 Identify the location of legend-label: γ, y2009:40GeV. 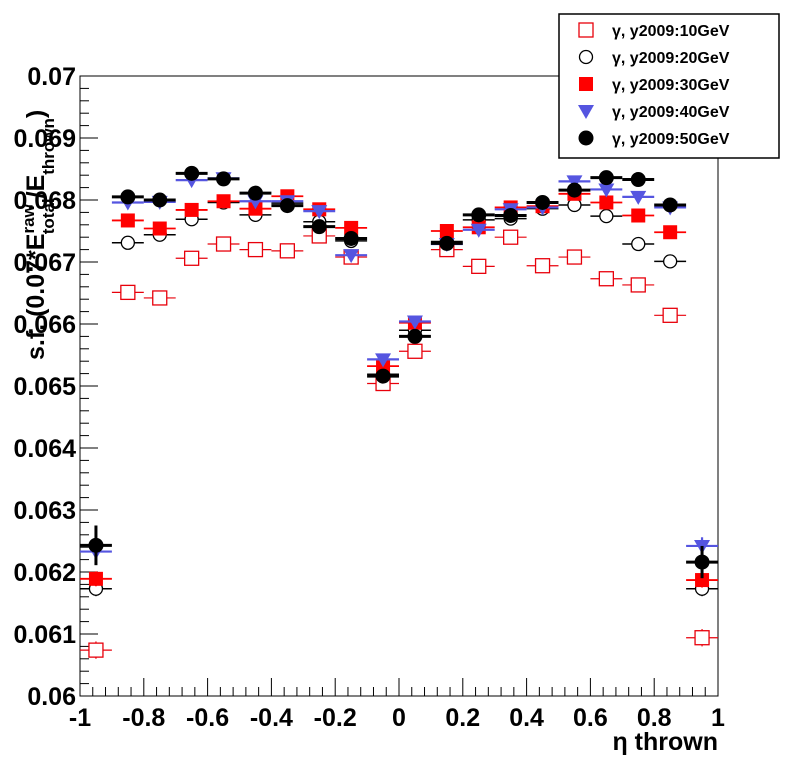
(671, 112).